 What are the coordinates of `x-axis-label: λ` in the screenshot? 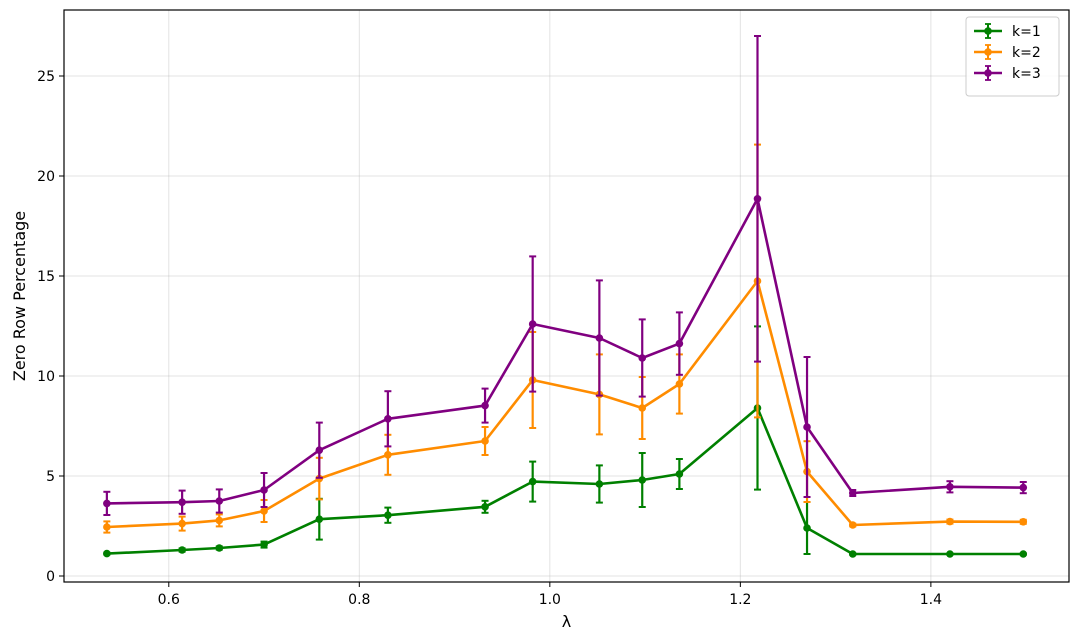 It's located at (566, 621).